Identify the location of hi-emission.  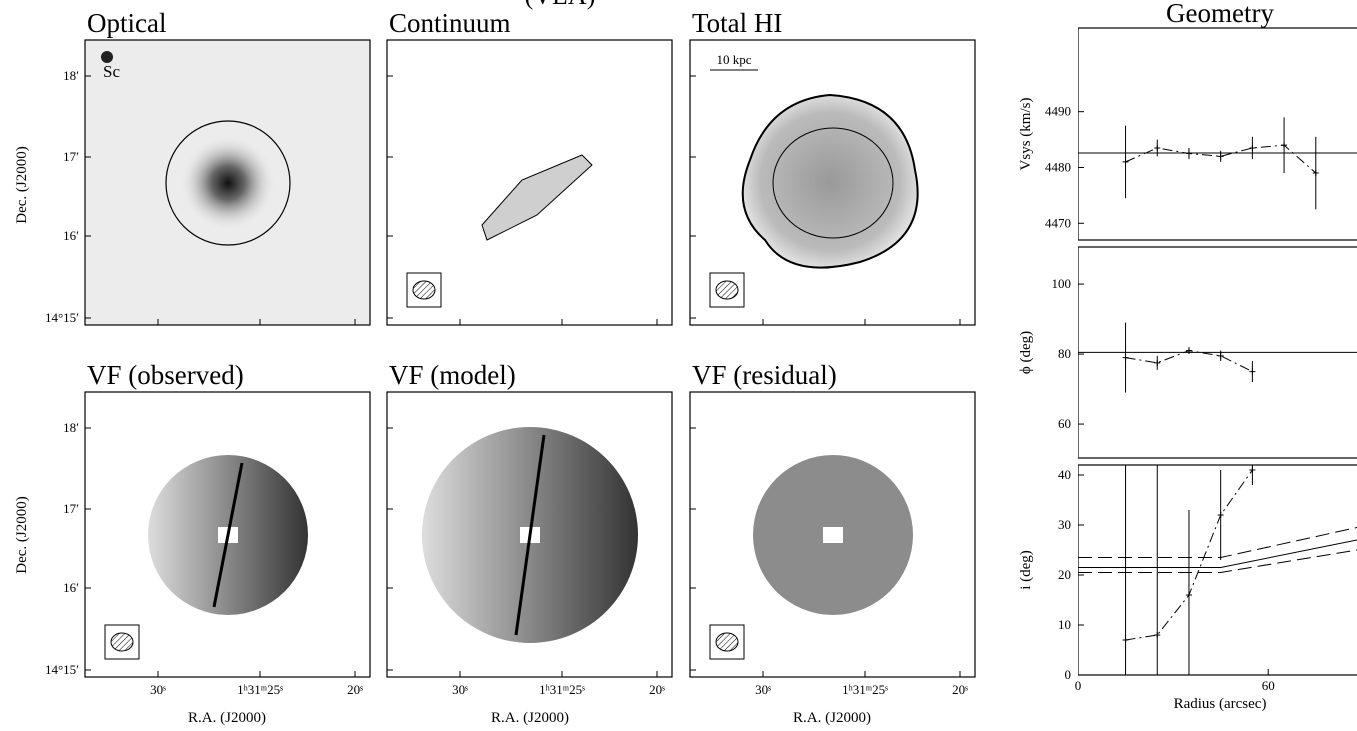
(830, 181).